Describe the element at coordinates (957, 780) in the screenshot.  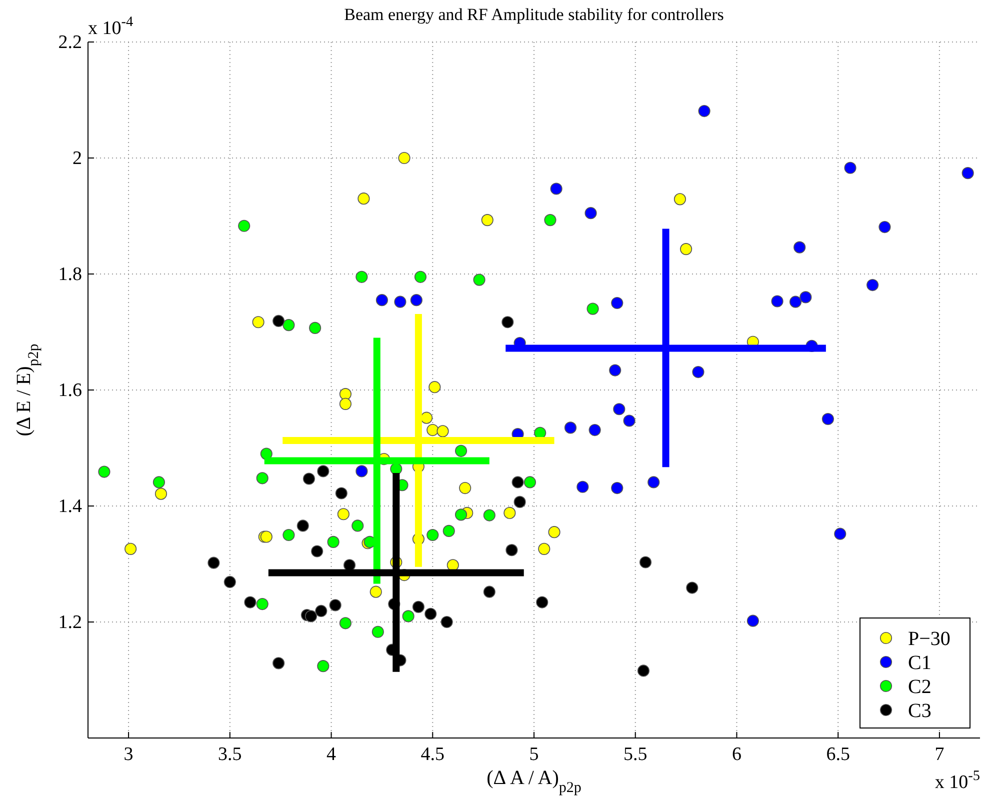
I see `text: x 10$^{-5}$` at that location.